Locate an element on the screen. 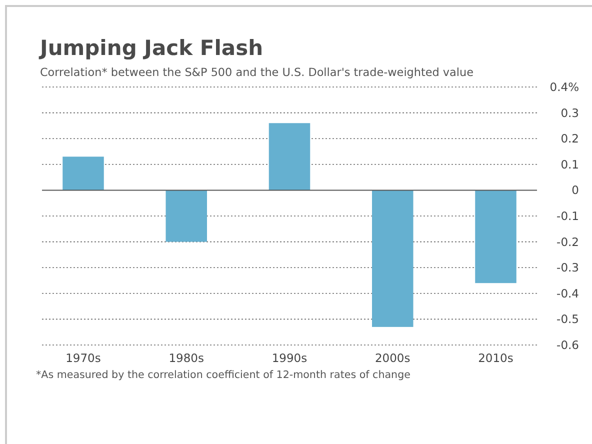 The image size is (592, 444). y-tick-label: -0.5 is located at coordinates (567, 319).